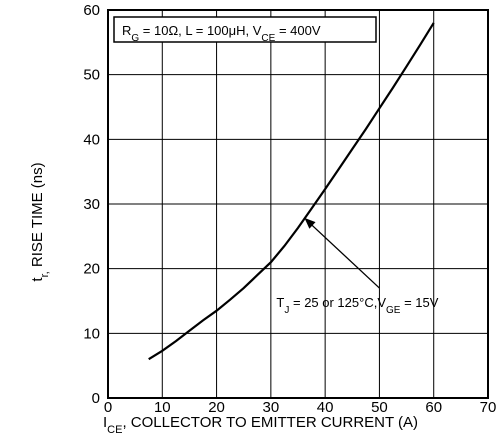  I want to click on y-axis-label: tr, RISE TIME (ns), so click(40, 221).